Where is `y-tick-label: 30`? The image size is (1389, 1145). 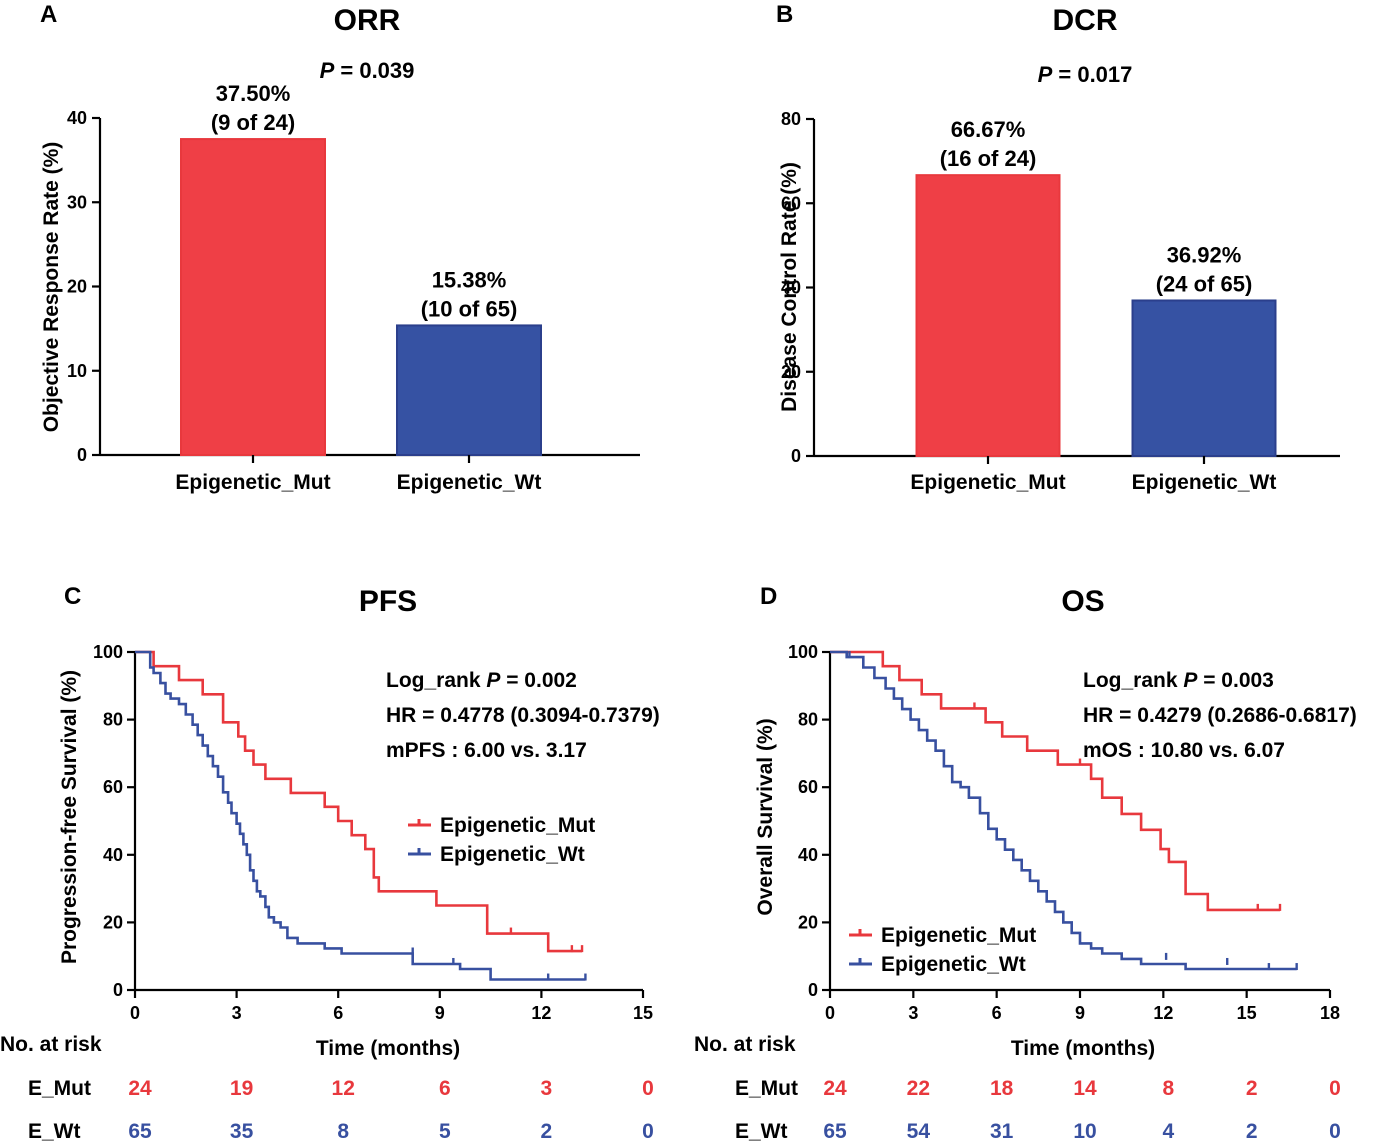 y-tick-label: 30 is located at coordinates (77, 202).